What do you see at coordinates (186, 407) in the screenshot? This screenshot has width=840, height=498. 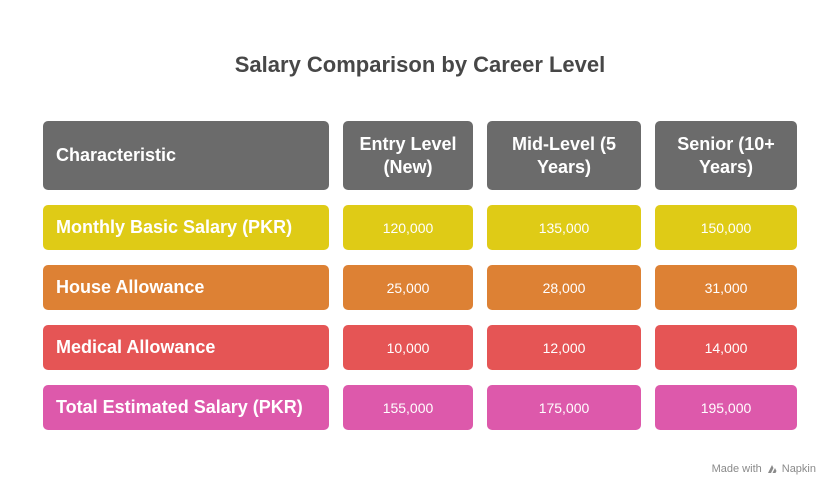 I see `row-label-total-salary: Total Estimated Salary (PKR)` at bounding box center [186, 407].